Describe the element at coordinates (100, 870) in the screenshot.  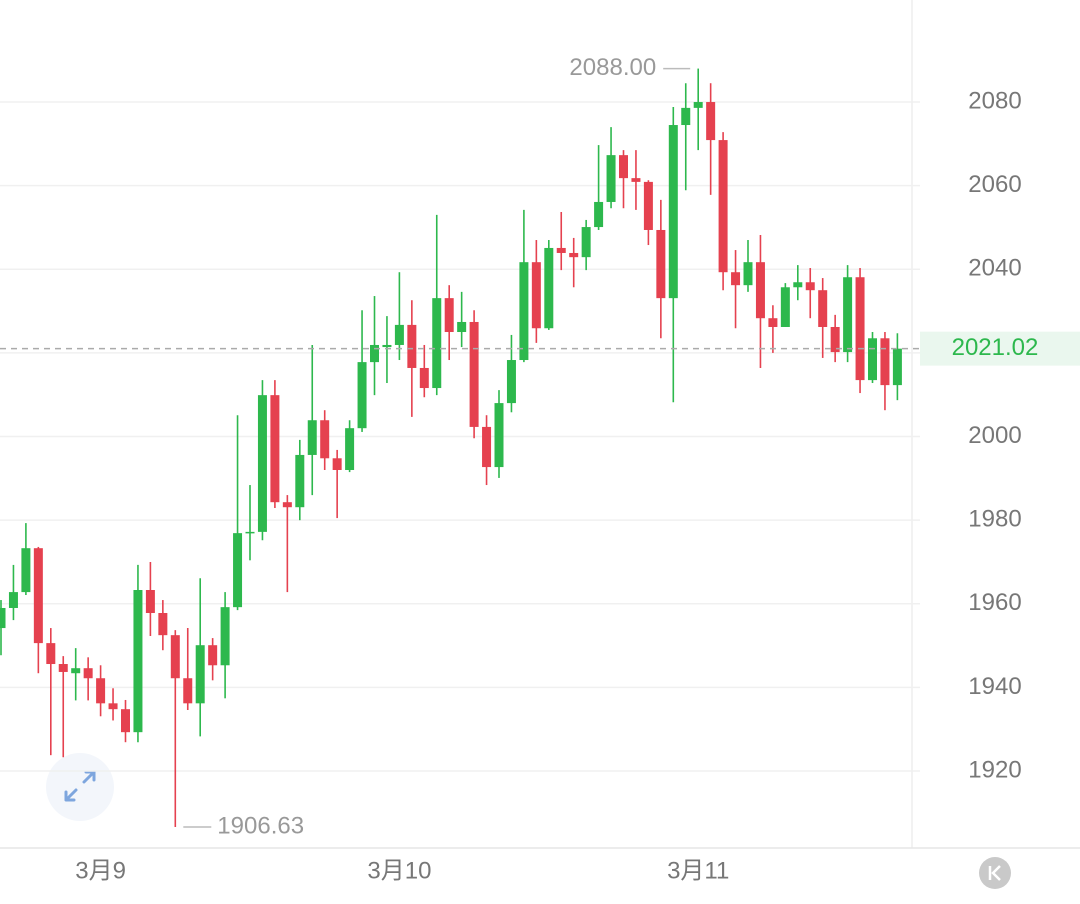
I see `x-tick-label: 3月9` at that location.